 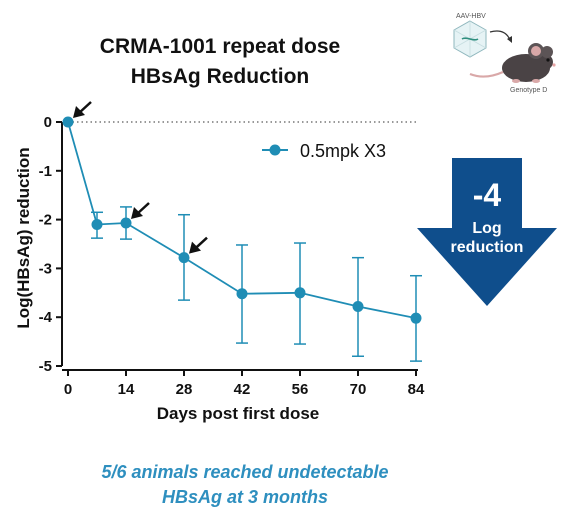 What do you see at coordinates (245, 472) in the screenshot?
I see `caption-line1: 5/6 animals reached undetectable` at bounding box center [245, 472].